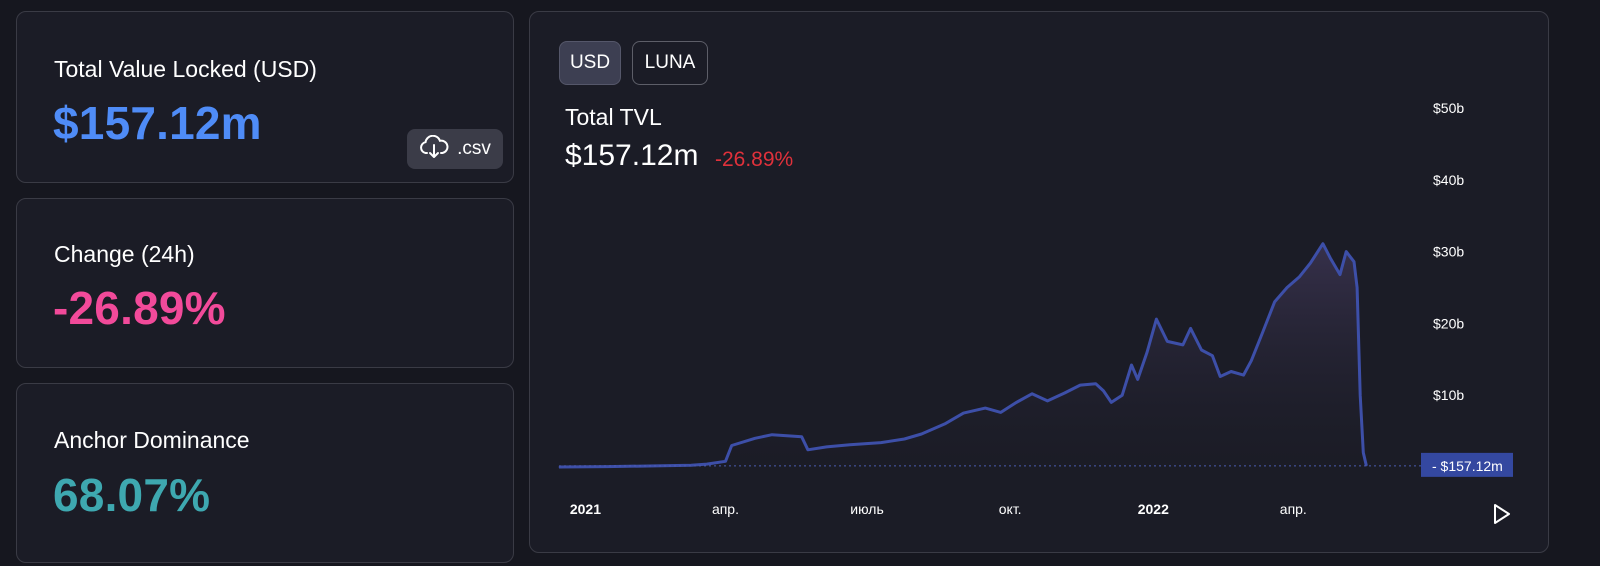  I want to click on cloud-download-icon, so click(434, 149).